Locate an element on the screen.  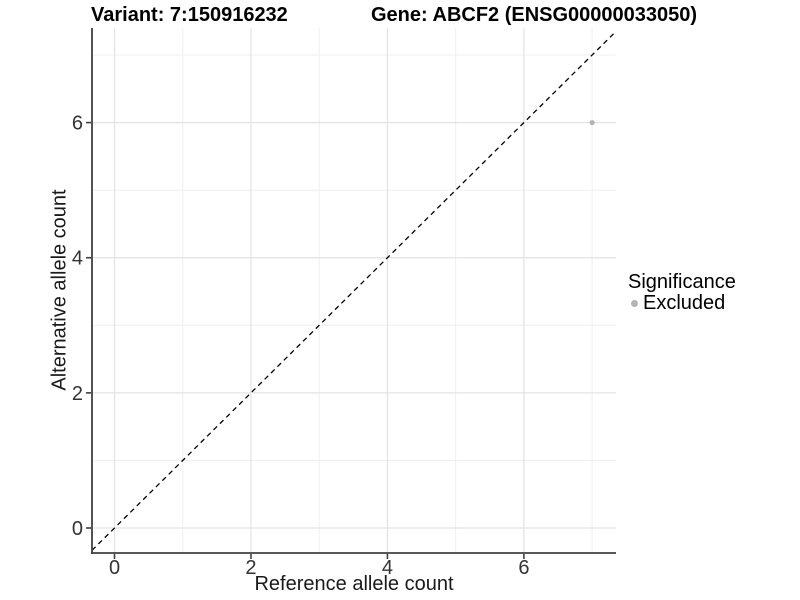
x-tick-label: 4 is located at coordinates (387, 568).